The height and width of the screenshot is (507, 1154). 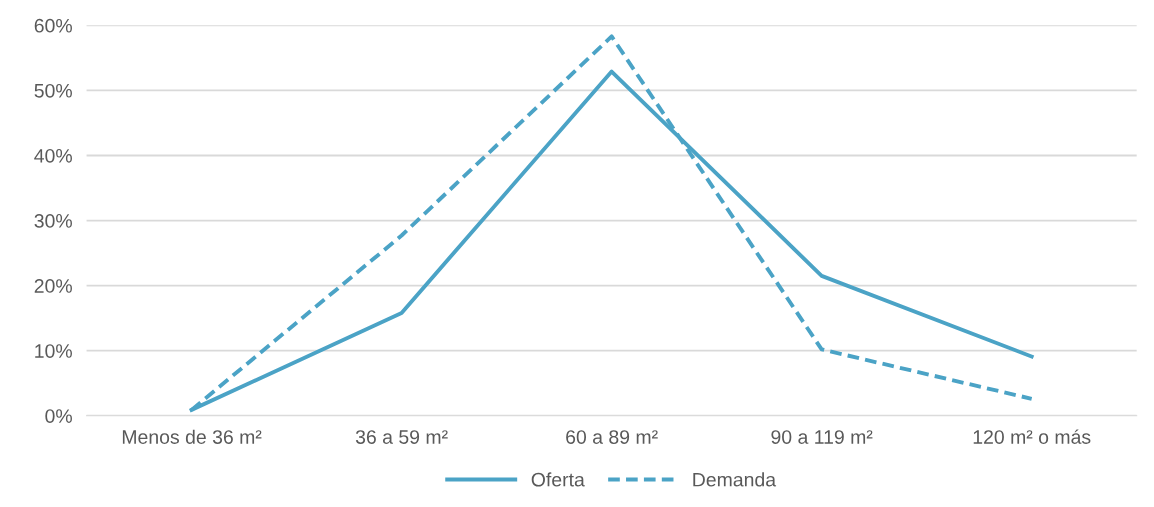 I want to click on x-tick-label: 36 a 59 m², so click(x=401, y=437).